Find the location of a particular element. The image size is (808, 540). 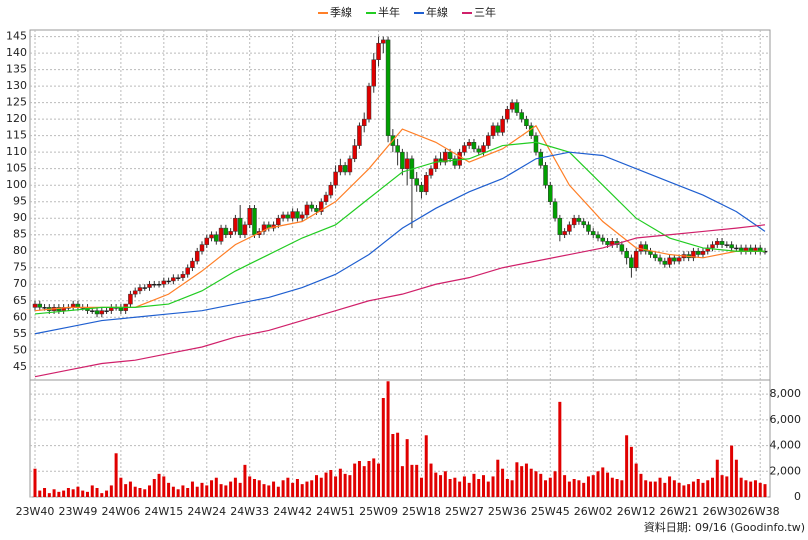

y-tick-label: 120 is located at coordinates (16, 118).